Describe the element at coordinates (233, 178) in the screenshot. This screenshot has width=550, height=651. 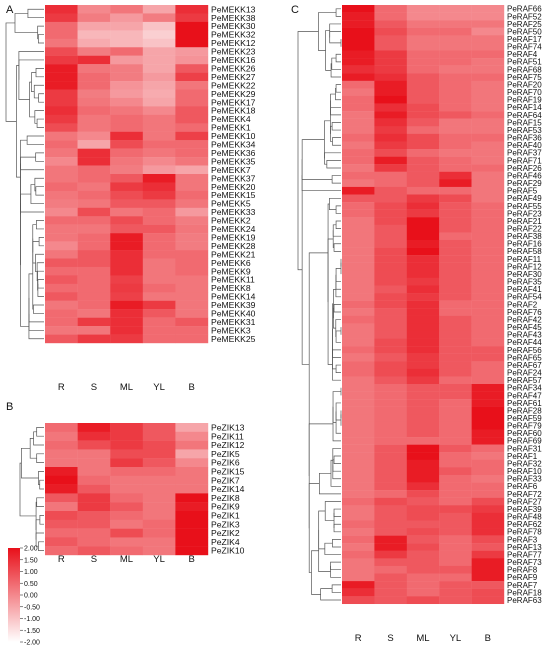
I see `row-label: PeMEKK37` at that location.